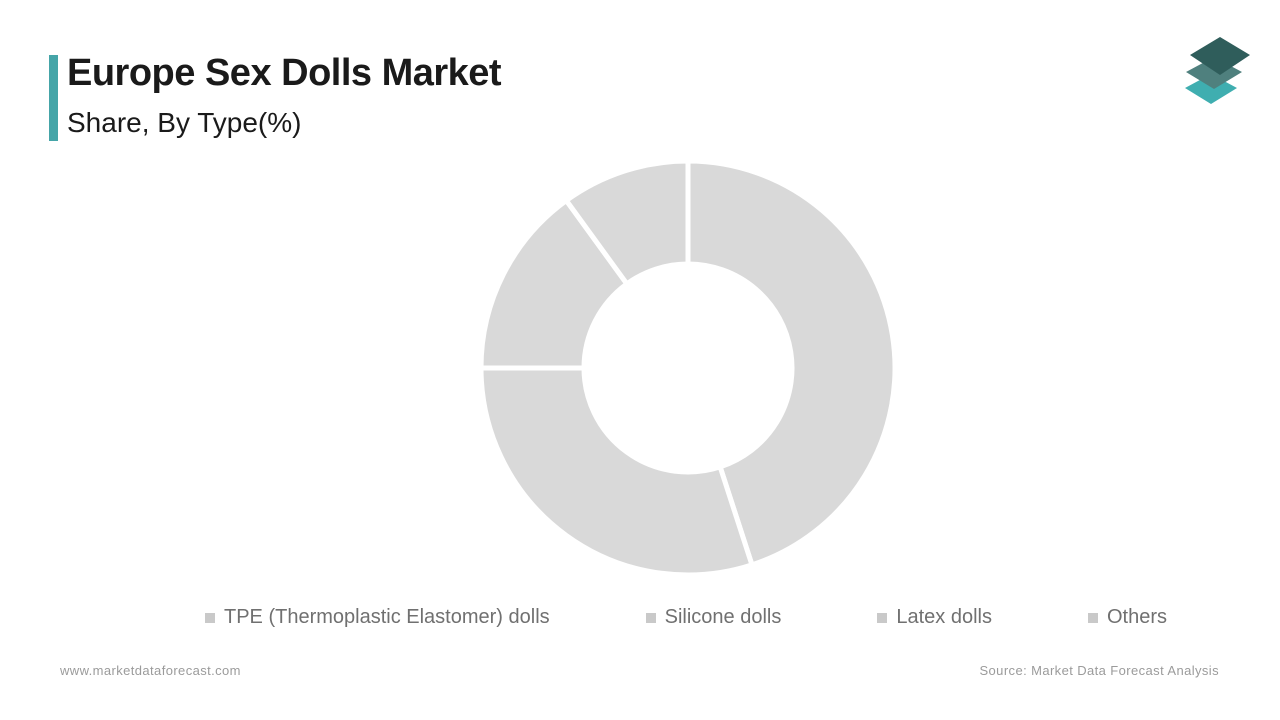 This screenshot has height=720, width=1280. I want to click on page-title: Europe Sex Dolls Market, so click(284, 73).